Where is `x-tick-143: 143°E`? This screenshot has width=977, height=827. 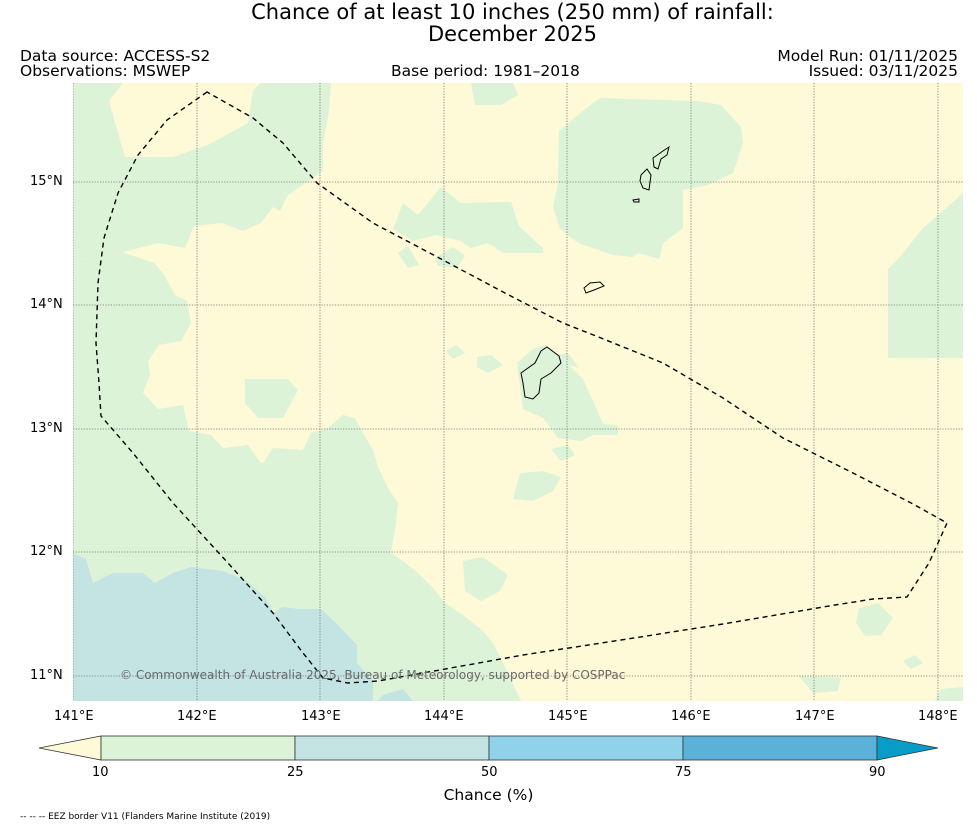
x-tick-143: 143°E is located at coordinates (321, 716).